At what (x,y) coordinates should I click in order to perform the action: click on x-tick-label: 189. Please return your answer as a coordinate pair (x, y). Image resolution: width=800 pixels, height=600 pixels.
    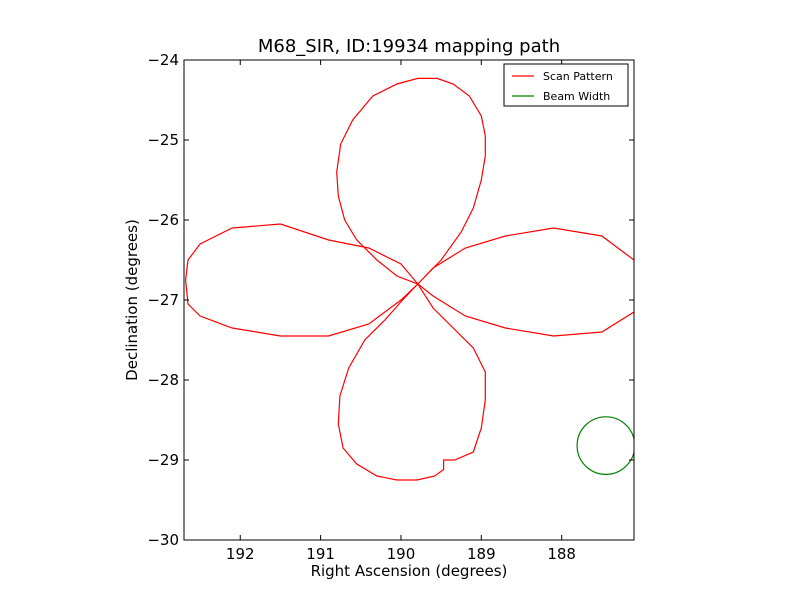
    Looking at the image, I should click on (481, 554).